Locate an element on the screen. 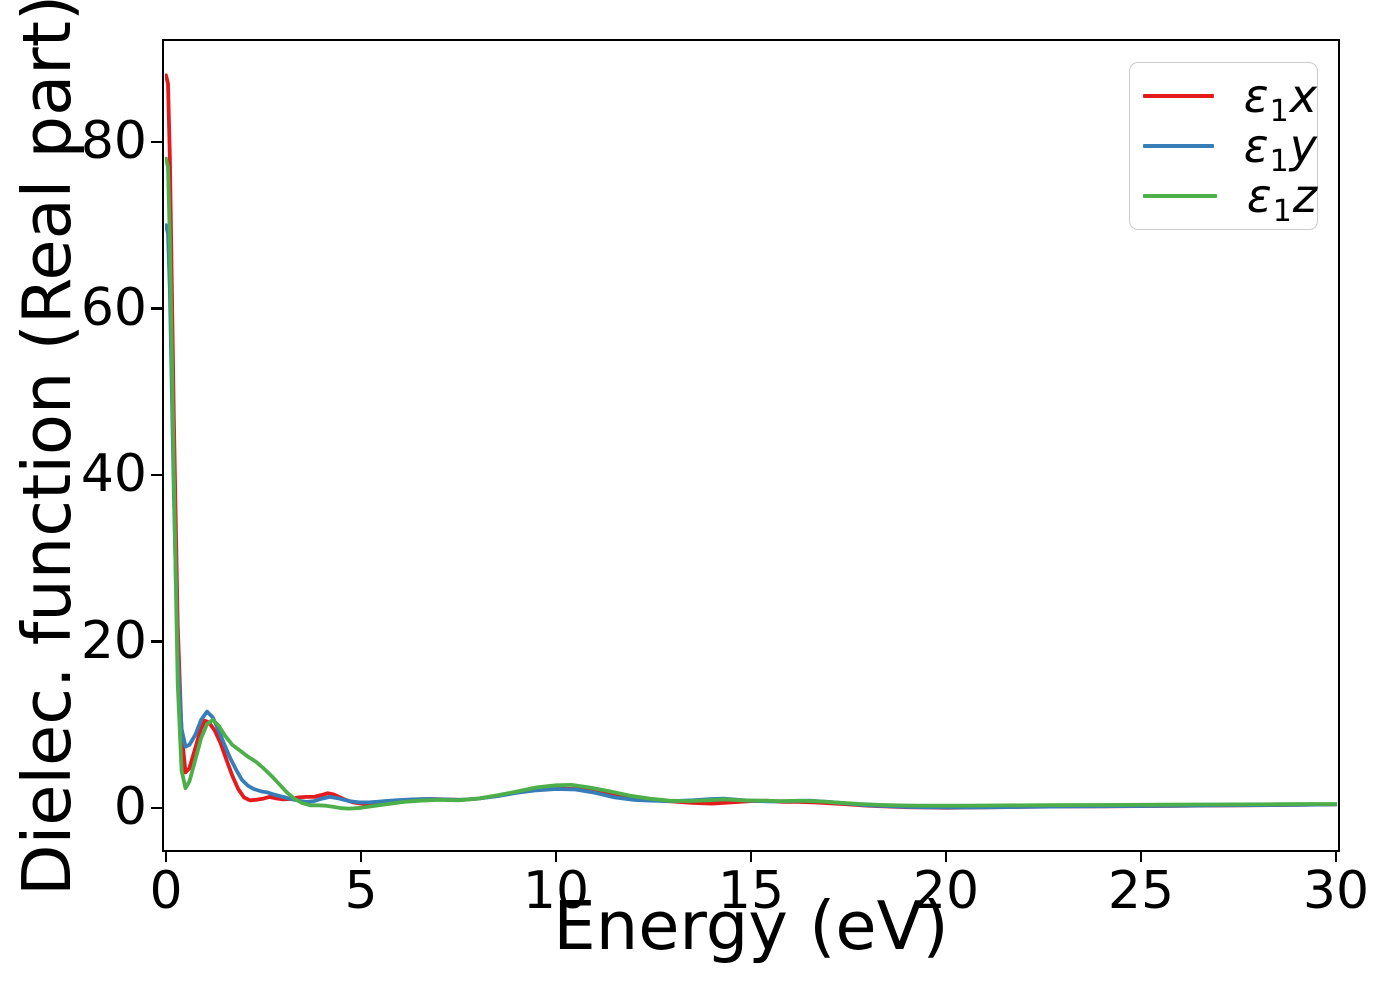 The image size is (1400, 1000). axis-letter: y is located at coordinates (1303, 146).